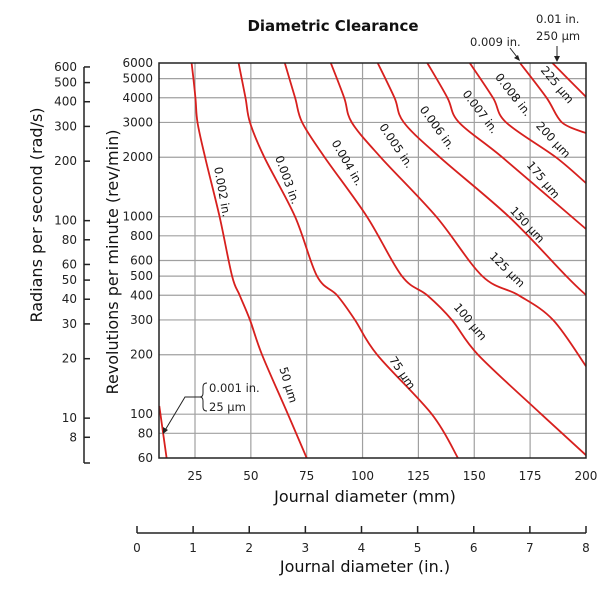 Image resolution: width=614 pixels, height=590 pixels. I want to click on rad-tick-label: 10, so click(69, 418).